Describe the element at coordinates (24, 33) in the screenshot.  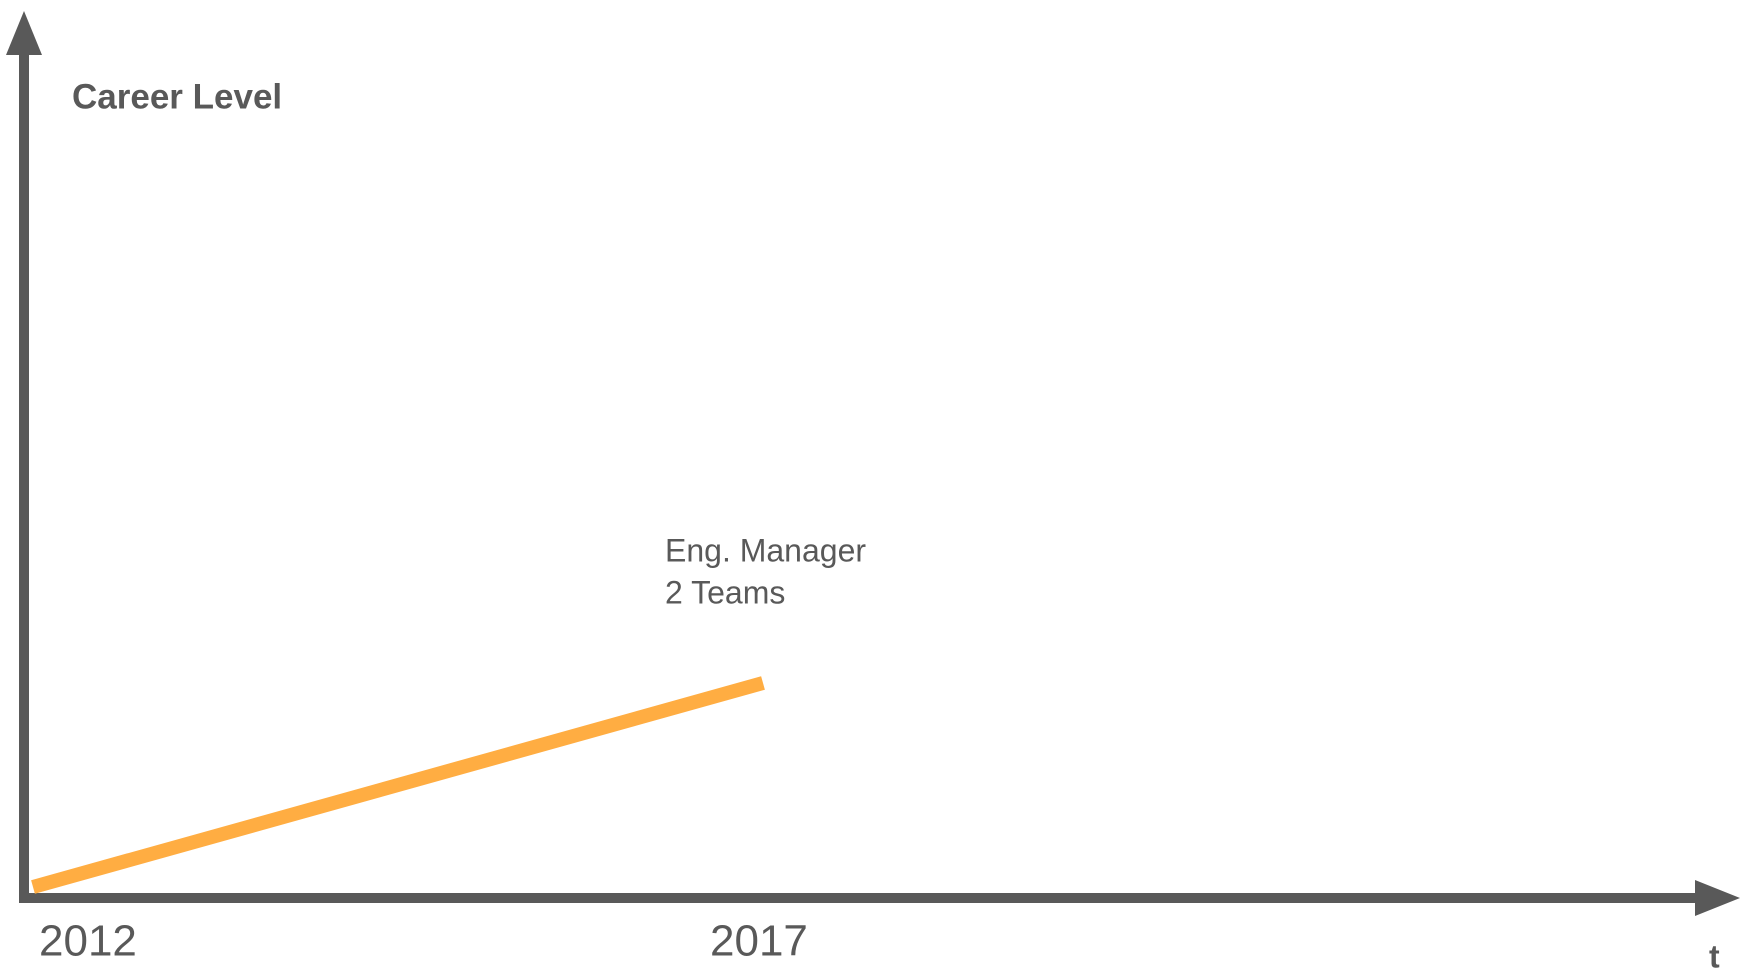
I see `y-axis-arrow` at that location.